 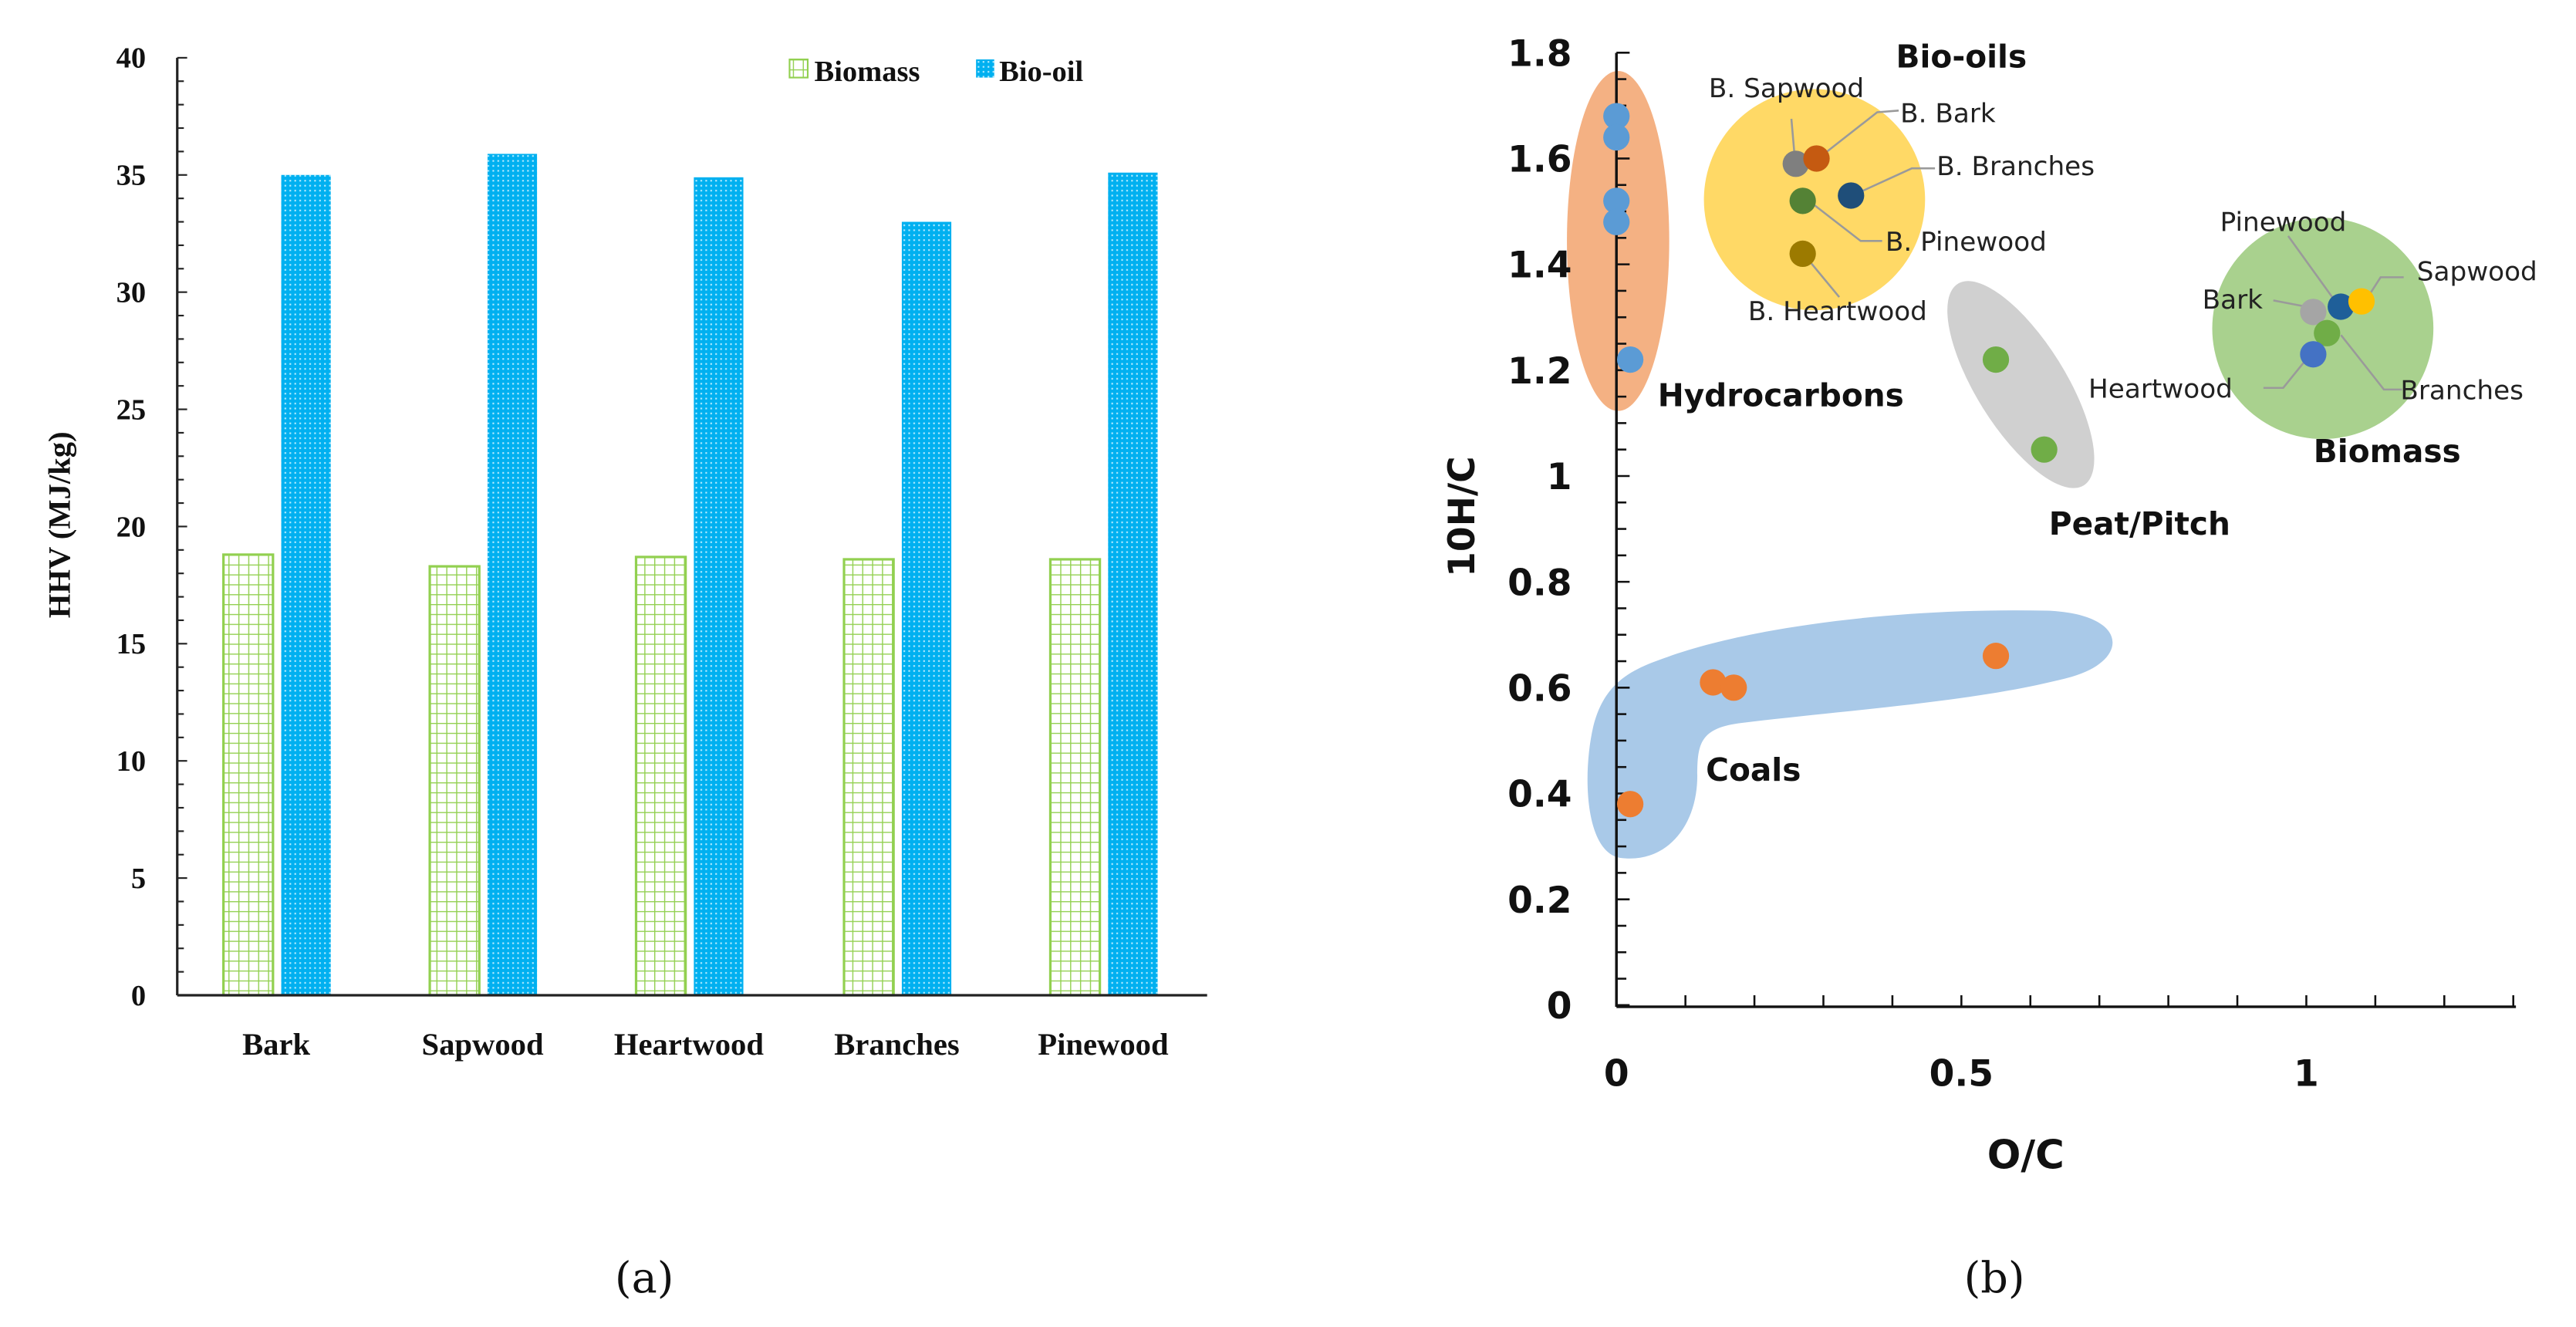 I want to click on label-b-pinewood: B. Pinewood, so click(x=1966, y=242).